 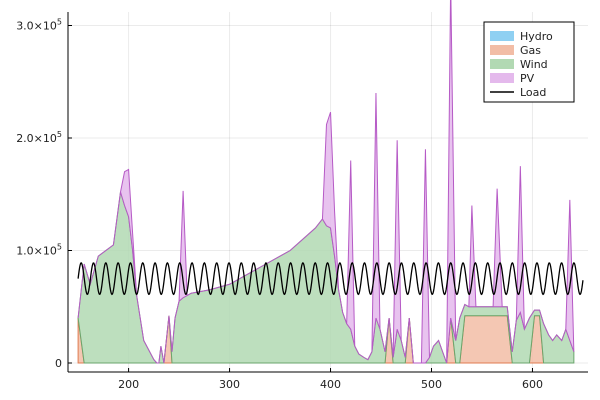 I want to click on y-ticks: 0 1.0×10⁵ 2.0×10⁵ 3.0×10⁵, so click(x=44, y=194).